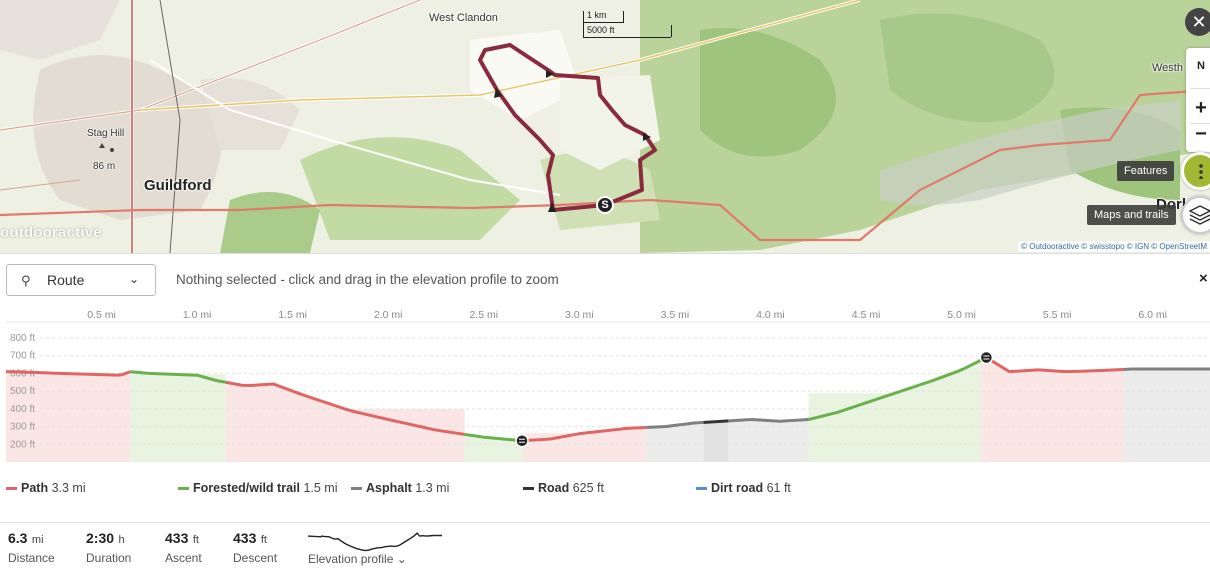 The image size is (1210, 569). What do you see at coordinates (109, 558) in the screenshot?
I see `duration-label: Duration` at bounding box center [109, 558].